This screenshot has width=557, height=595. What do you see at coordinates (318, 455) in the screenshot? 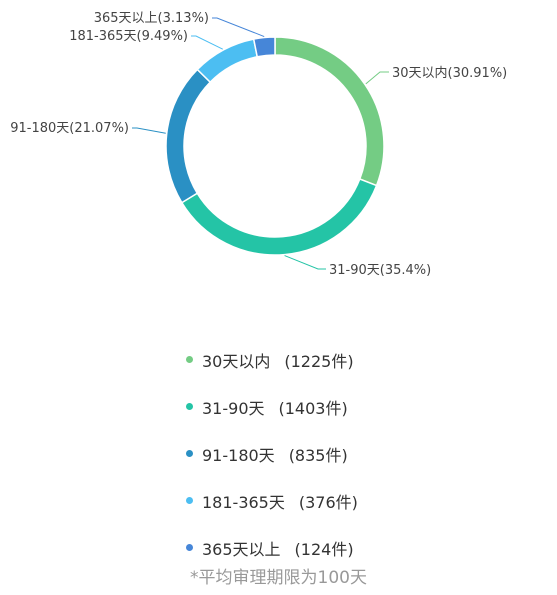
I see `legend-count: (835件)` at bounding box center [318, 455].